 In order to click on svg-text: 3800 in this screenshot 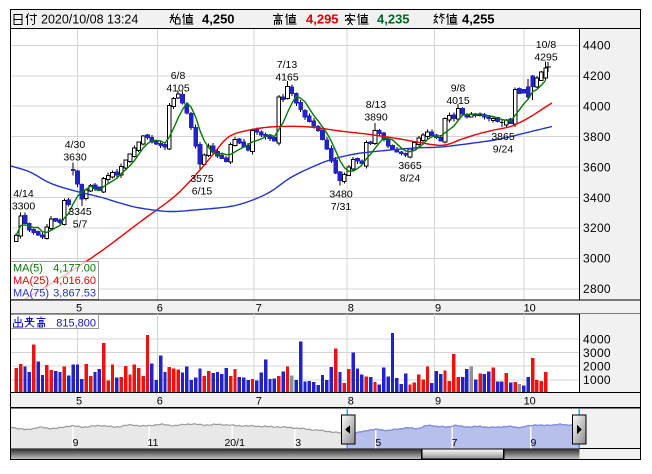, I will do `click(597, 137)`.